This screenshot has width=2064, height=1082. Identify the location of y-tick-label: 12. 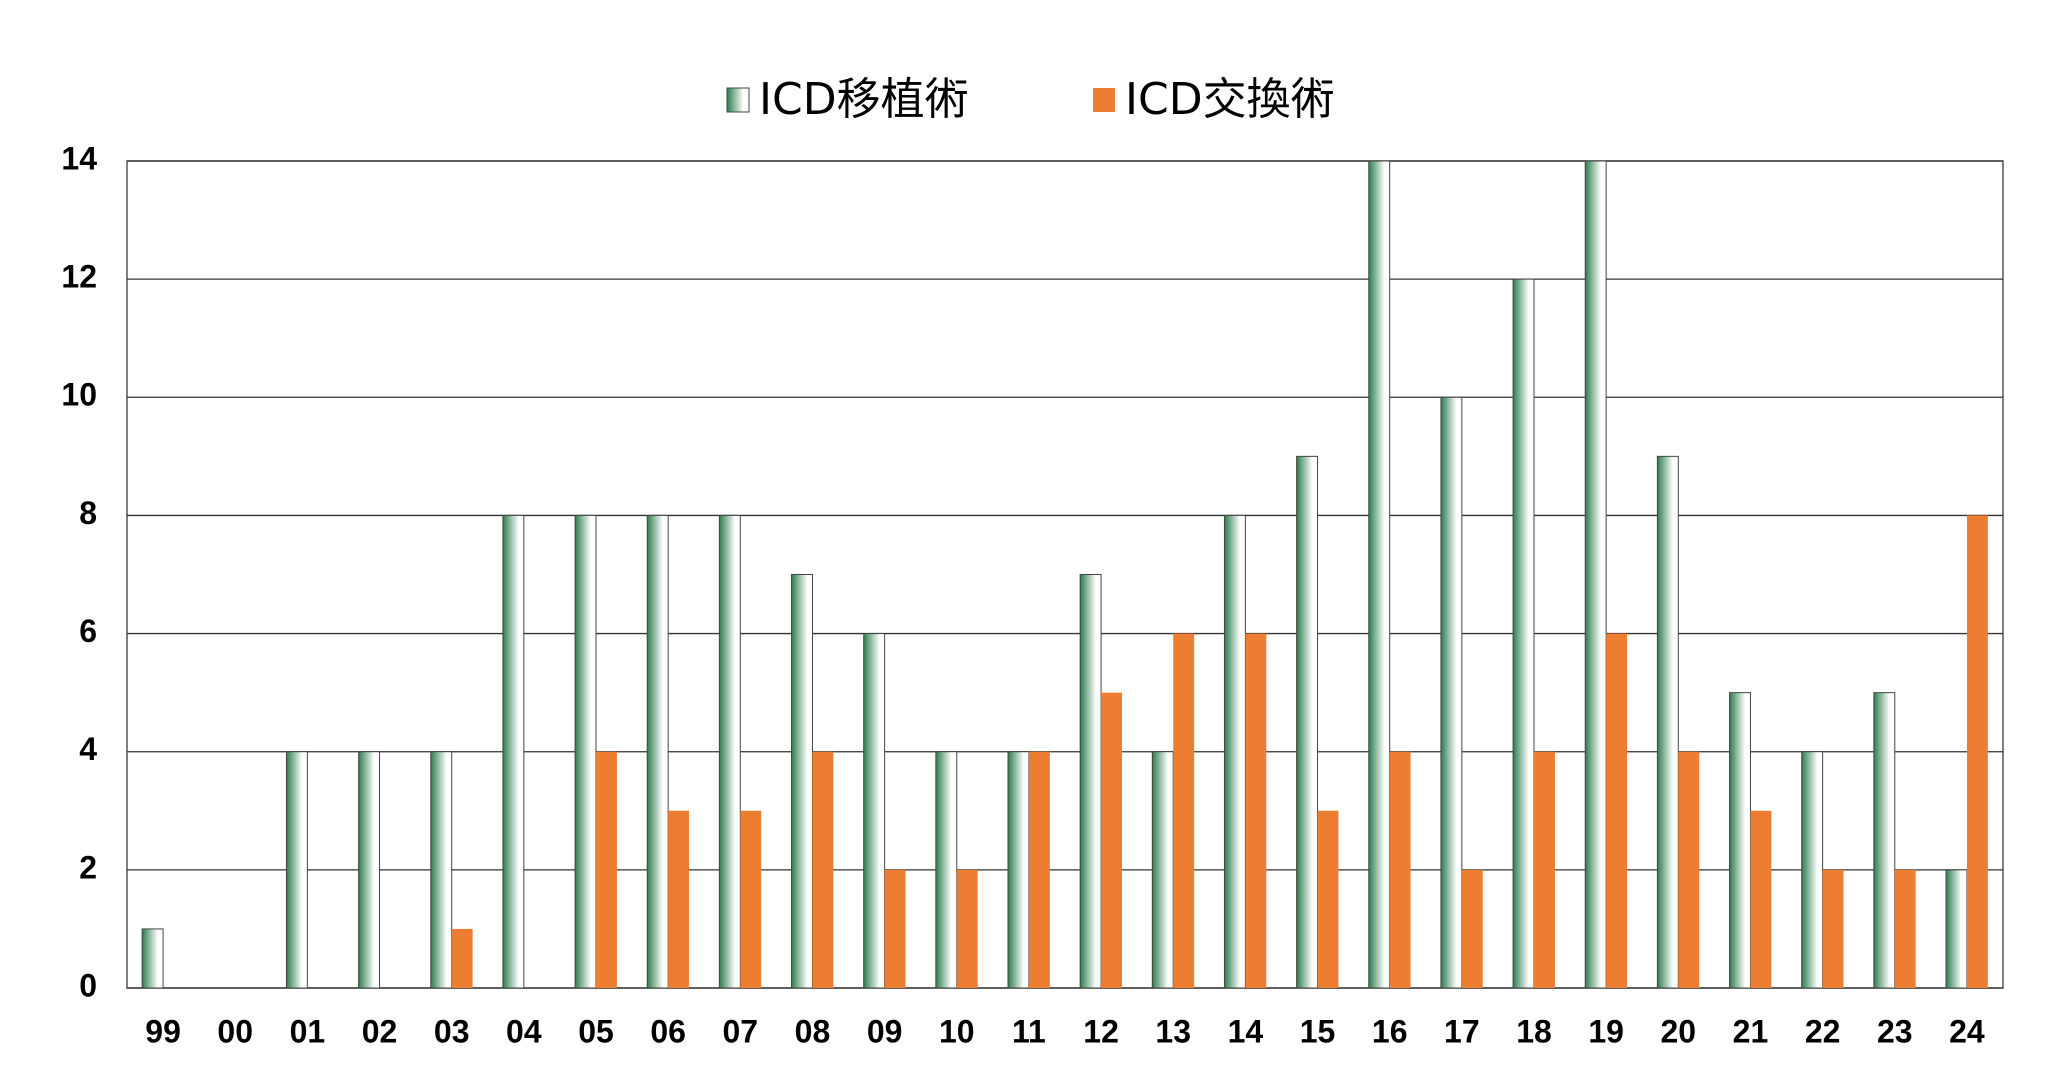
(79, 277).